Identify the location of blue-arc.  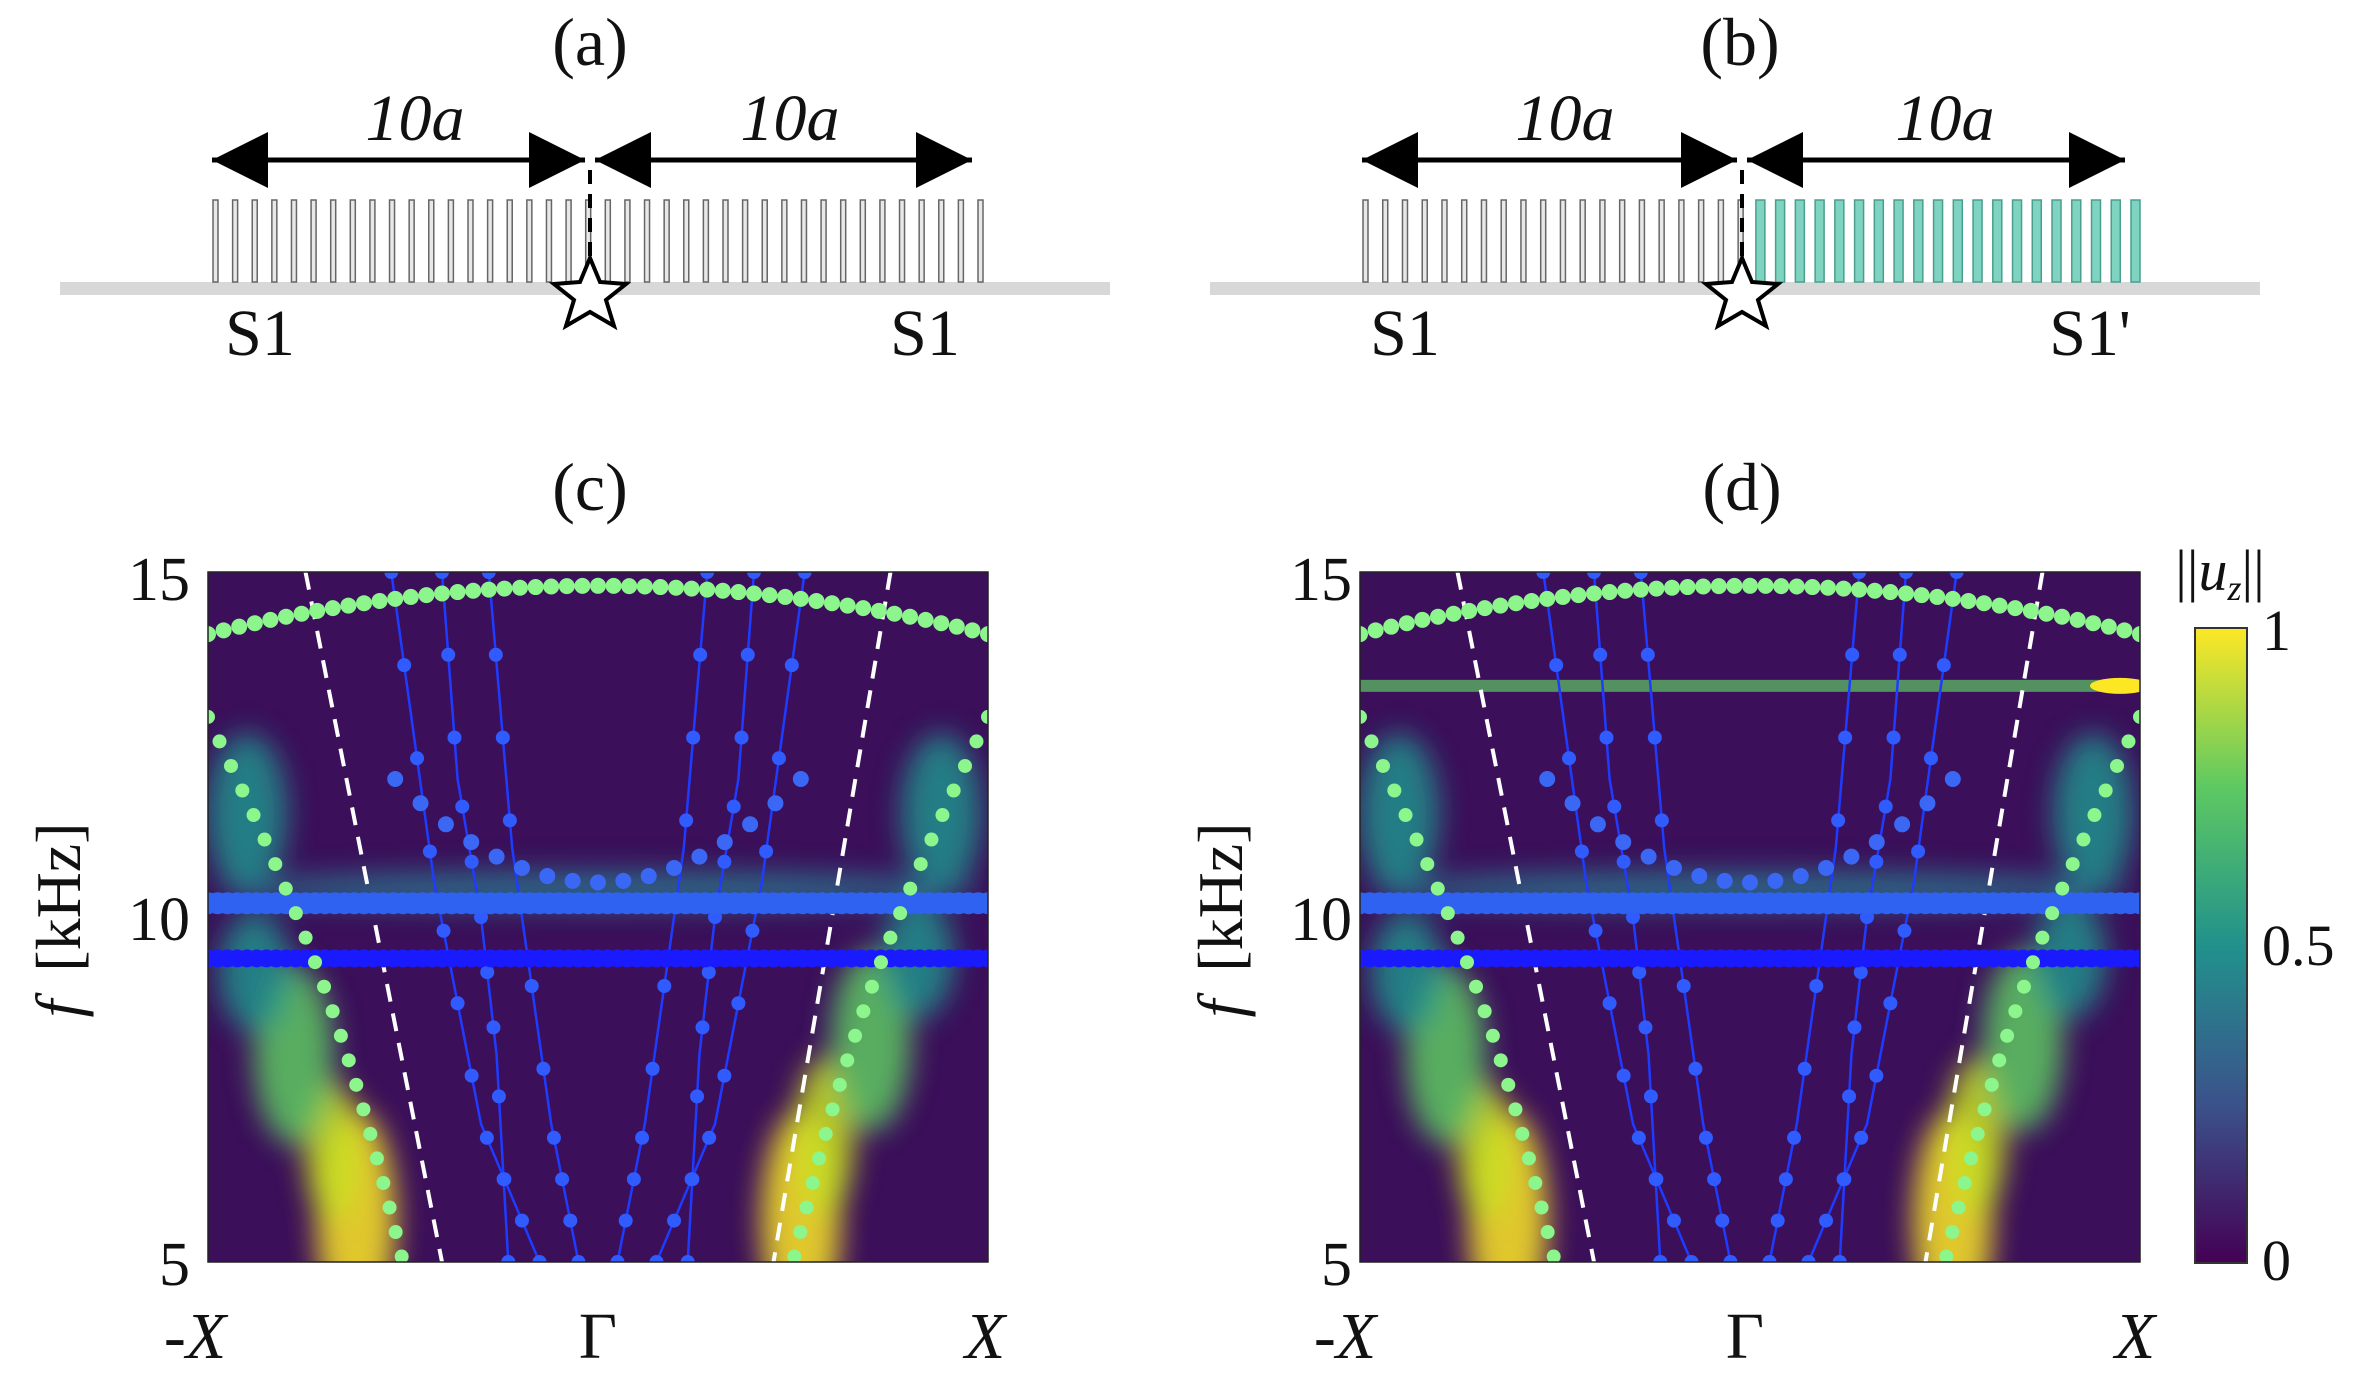
(1750, 831).